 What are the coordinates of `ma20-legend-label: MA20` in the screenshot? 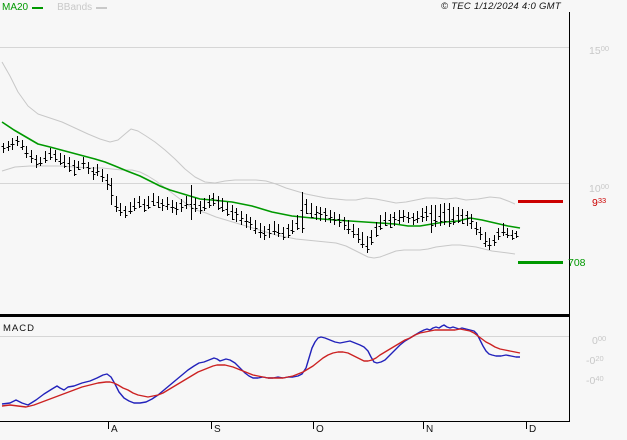 It's located at (15, 7).